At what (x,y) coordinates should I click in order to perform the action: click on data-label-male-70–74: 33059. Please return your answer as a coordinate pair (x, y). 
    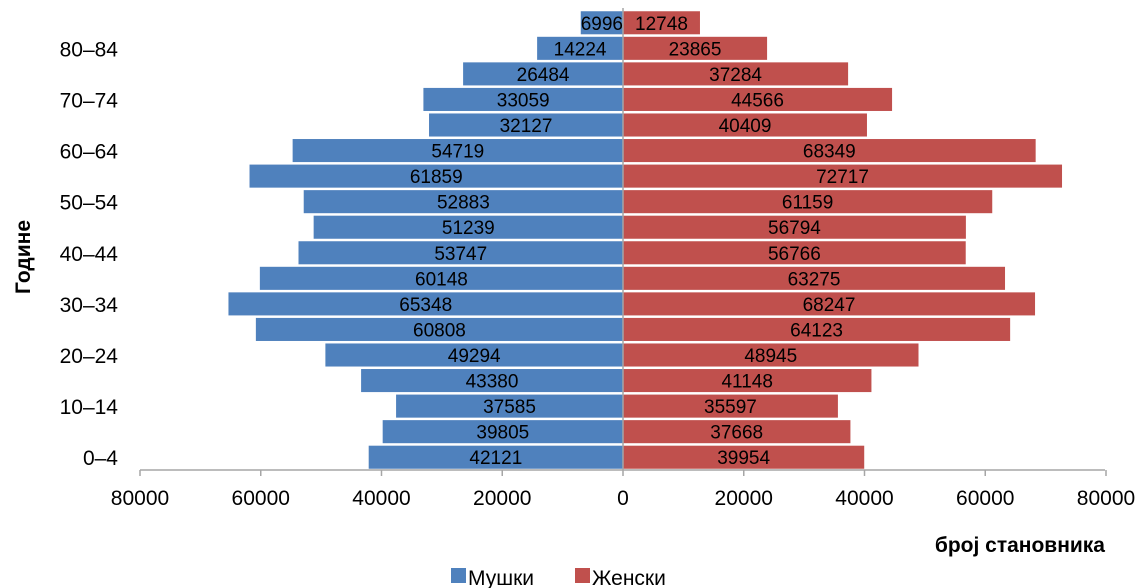
    Looking at the image, I should click on (523, 100).